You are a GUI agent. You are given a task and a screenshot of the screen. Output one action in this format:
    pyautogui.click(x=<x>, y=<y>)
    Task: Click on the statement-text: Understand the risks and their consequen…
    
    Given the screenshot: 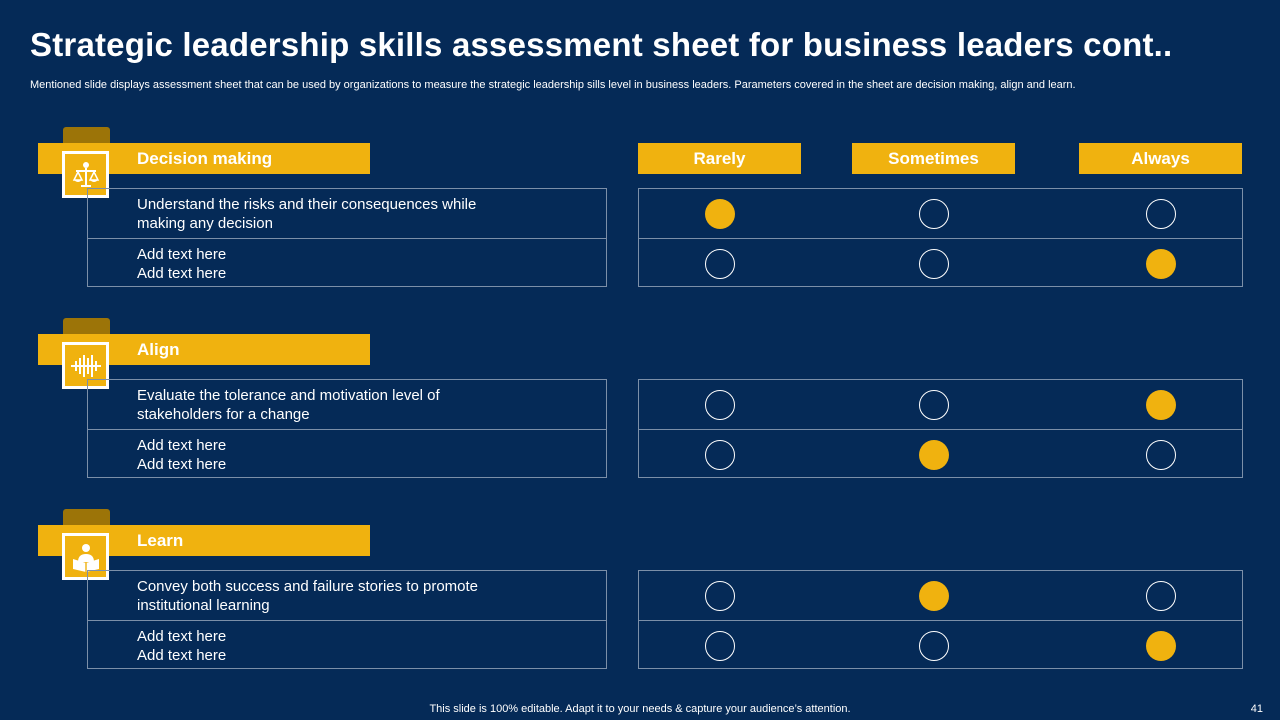 What is the action you would take?
    pyautogui.click(x=307, y=213)
    